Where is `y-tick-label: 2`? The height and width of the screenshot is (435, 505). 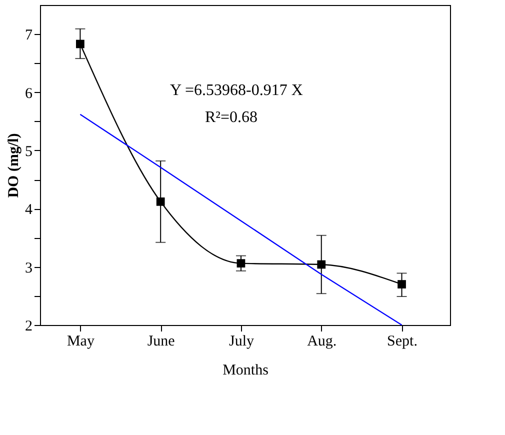
y-tick-label: 2 is located at coordinates (28, 326).